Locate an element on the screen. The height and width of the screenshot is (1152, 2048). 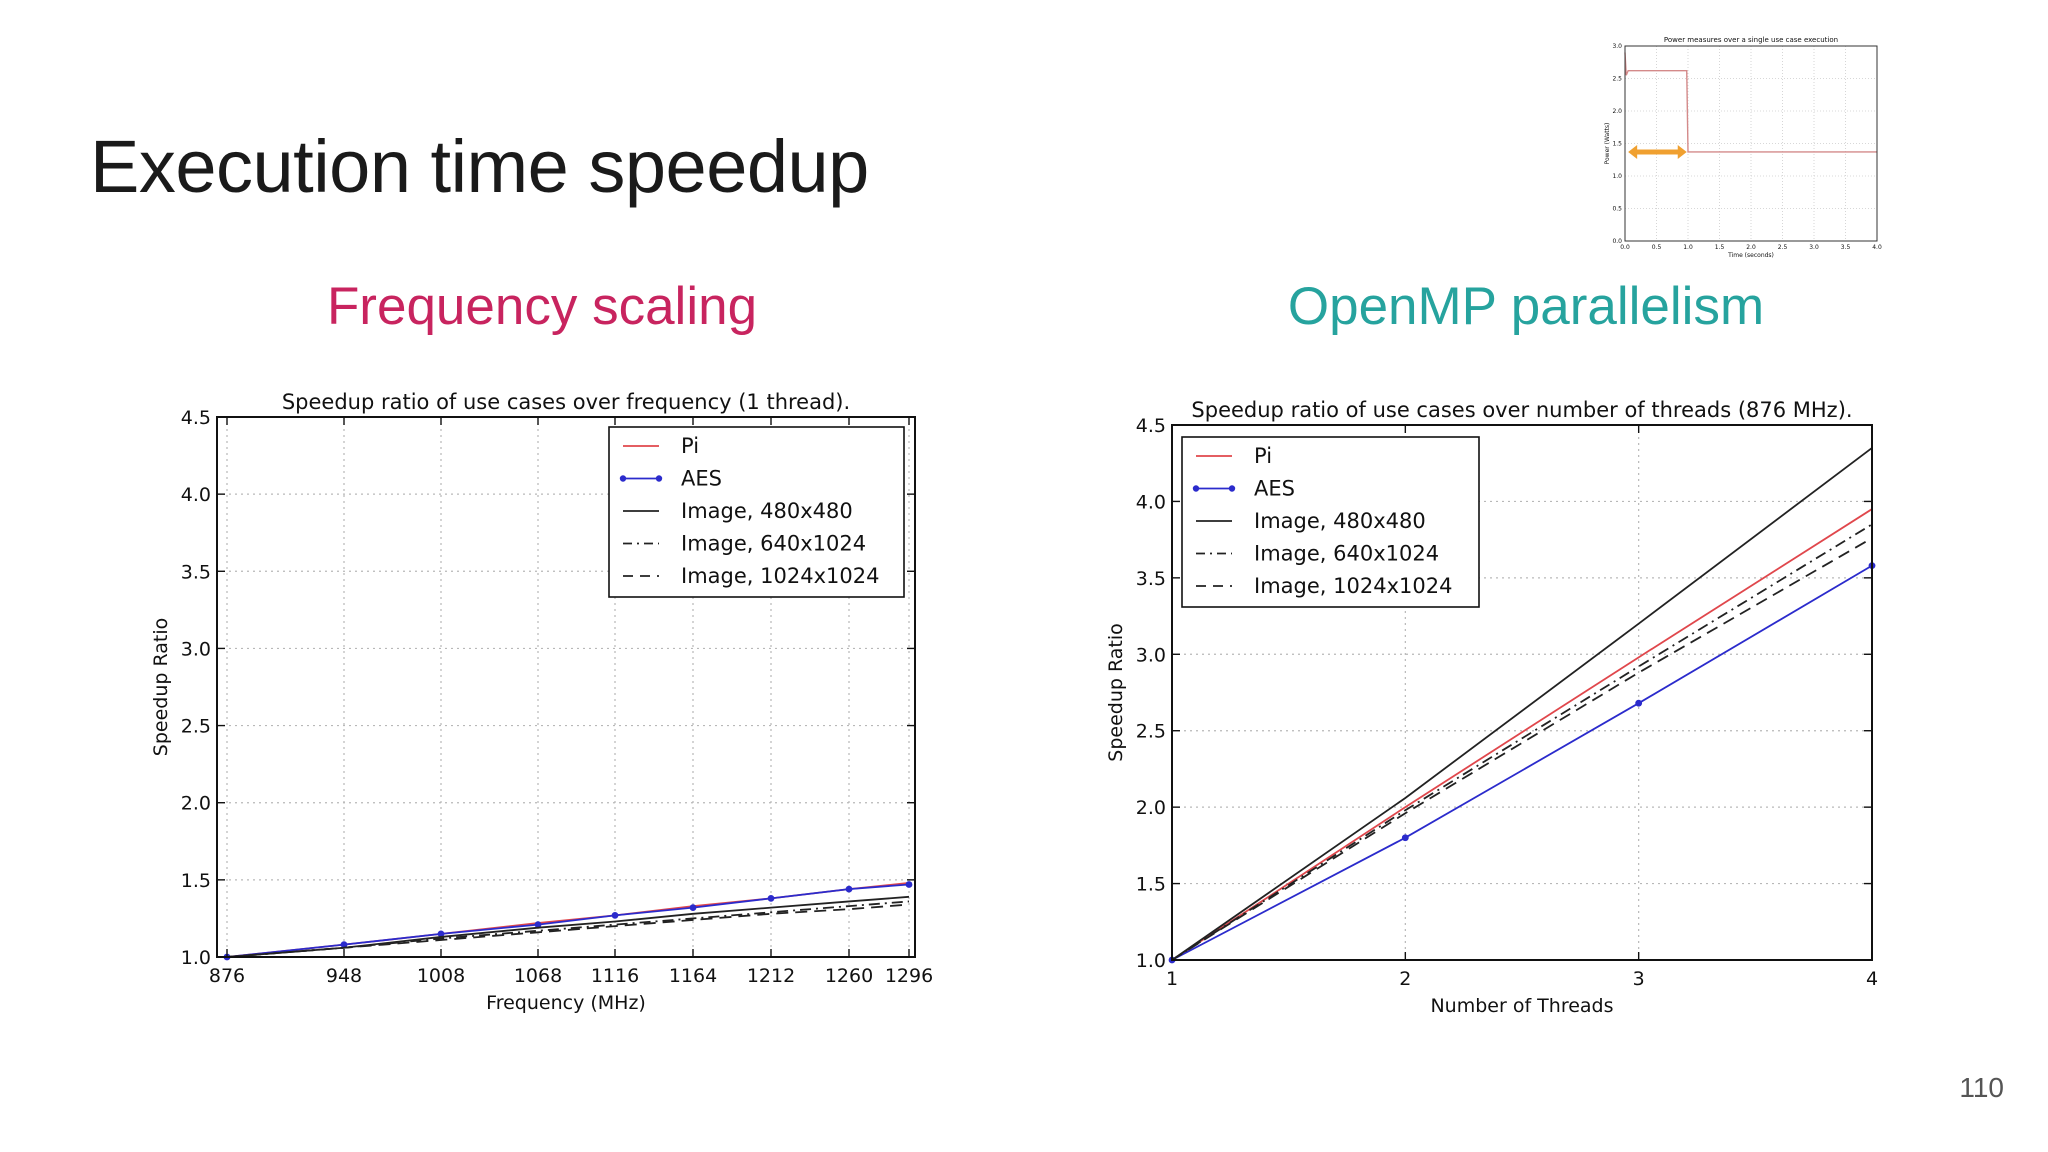
page-number: 110 is located at coordinates (1981, 1087).